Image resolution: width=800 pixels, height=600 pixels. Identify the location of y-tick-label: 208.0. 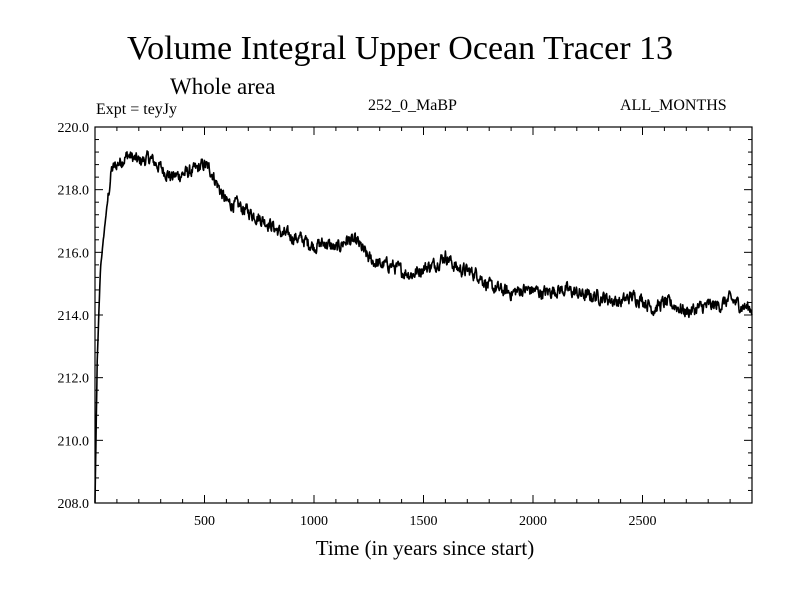
(74, 504).